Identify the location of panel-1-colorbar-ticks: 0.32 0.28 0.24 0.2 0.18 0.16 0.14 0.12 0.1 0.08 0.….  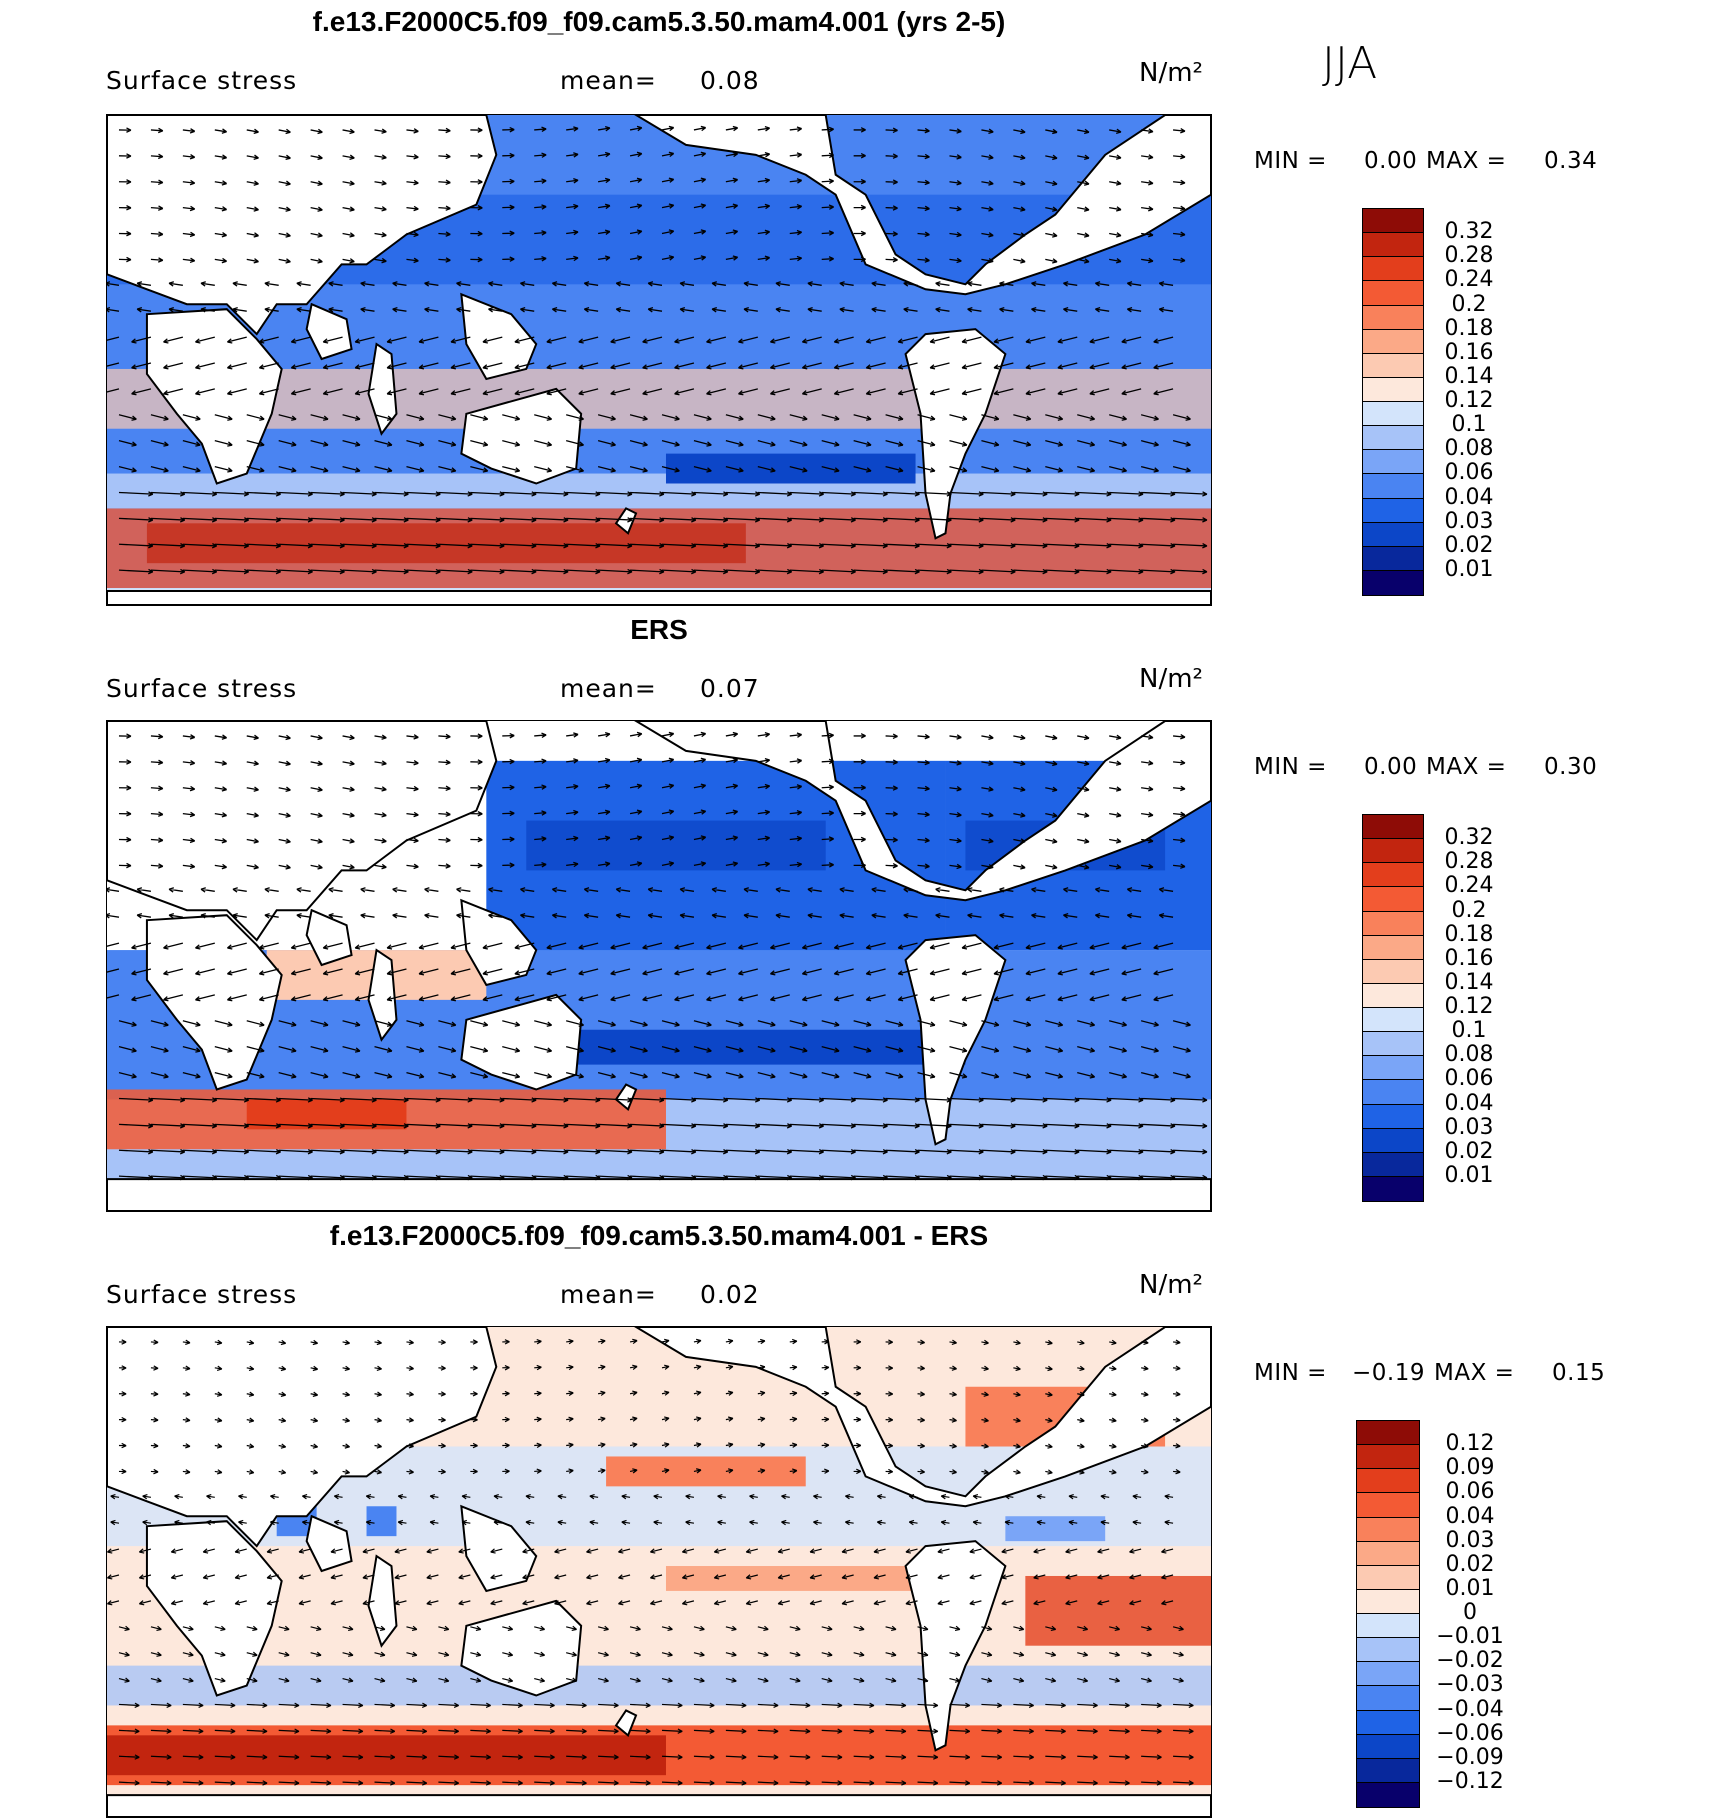
(1469, 402).